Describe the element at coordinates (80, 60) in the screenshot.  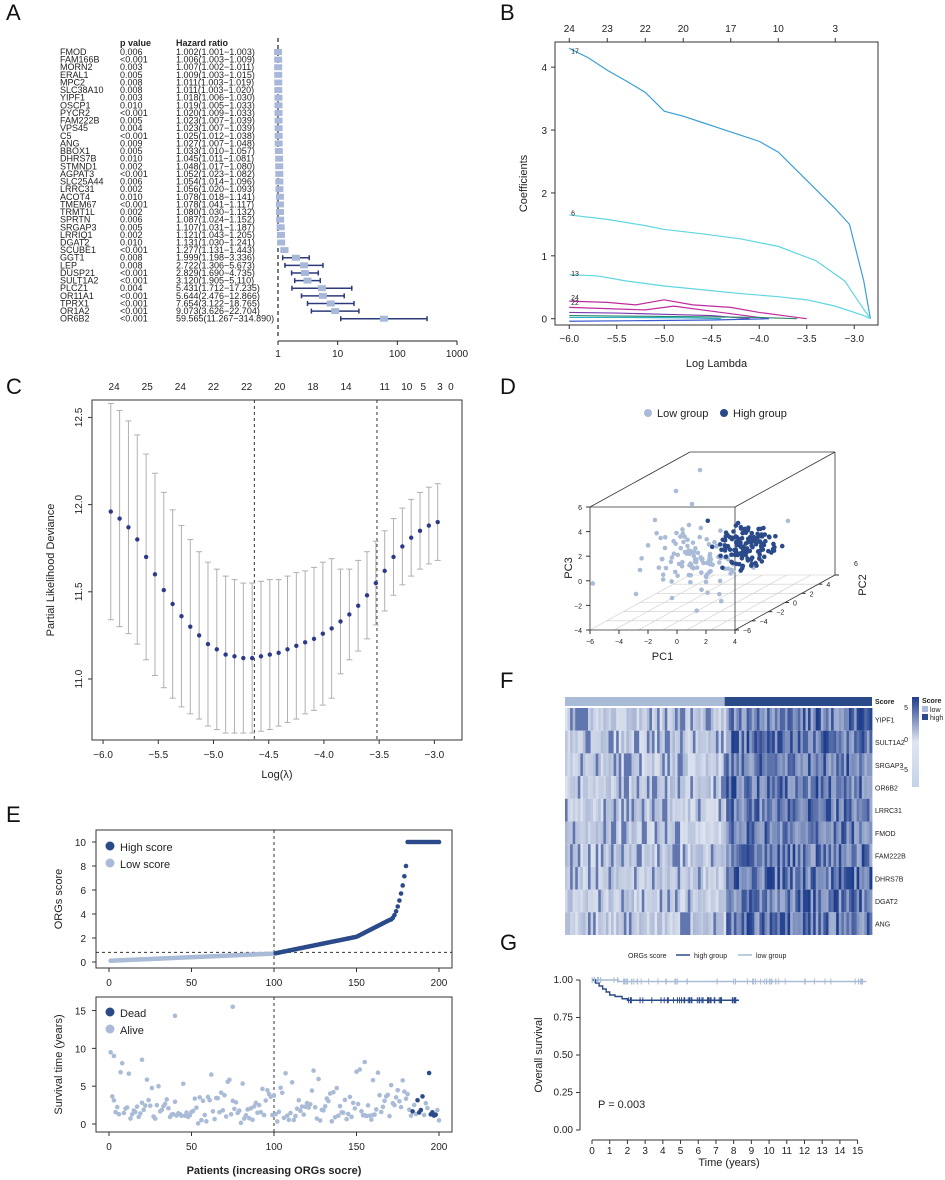
I see `gene-label: FAM166B` at that location.